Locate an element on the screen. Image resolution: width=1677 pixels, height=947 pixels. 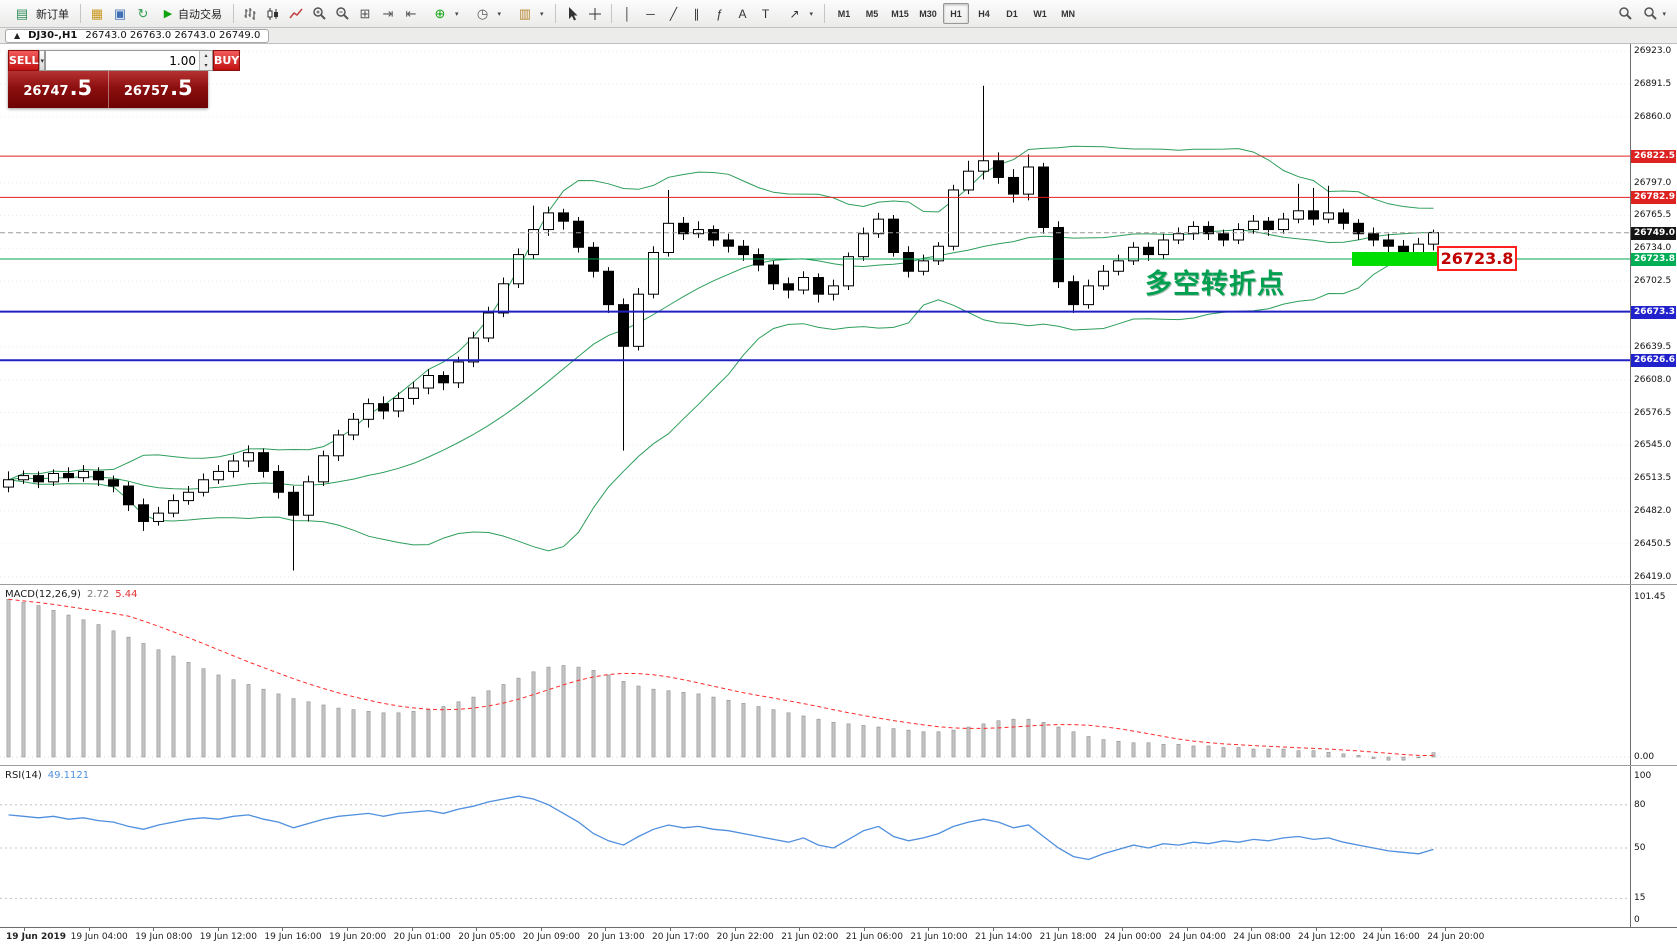
timeframe-h1-button: H1 is located at coordinates (956, 13).